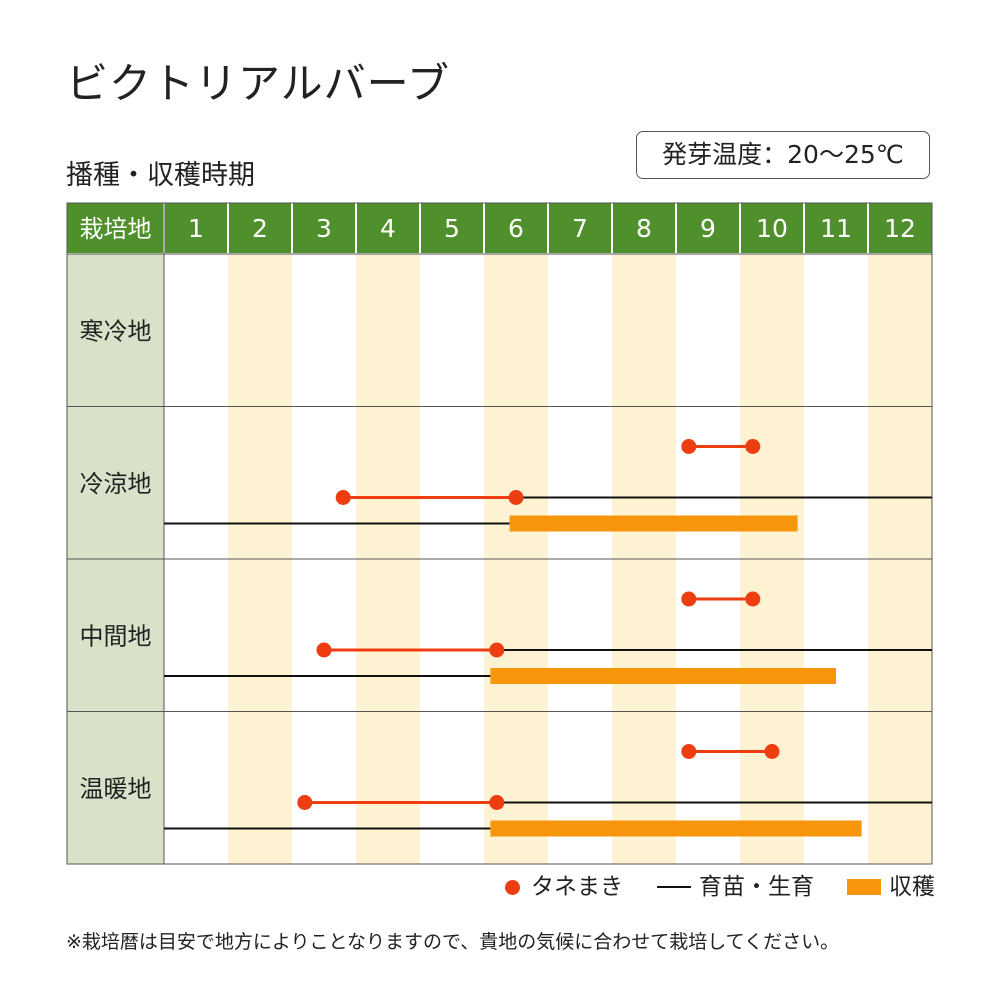  Describe the element at coordinates (772, 228) in the screenshot. I see `month-label-10: 10` at that location.